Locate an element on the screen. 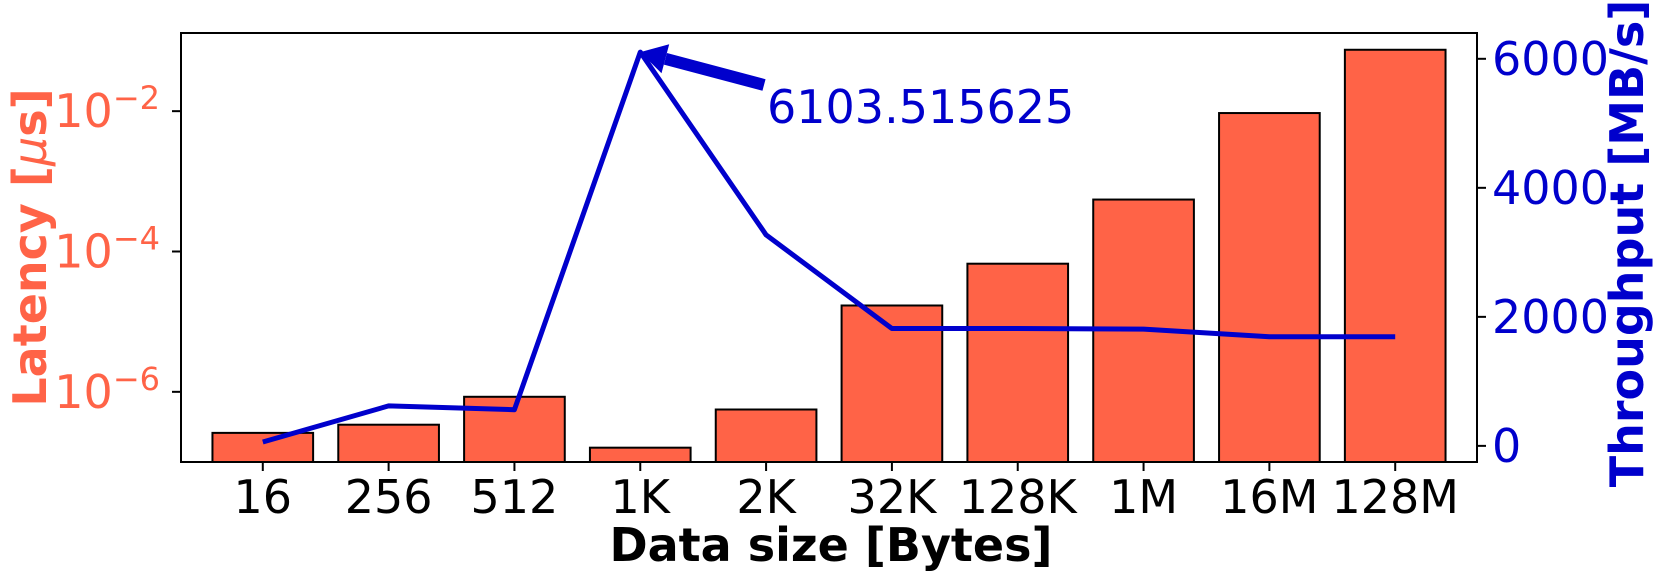 This screenshot has width=1661, height=573. bar-latency-2K is located at coordinates (766, 435).